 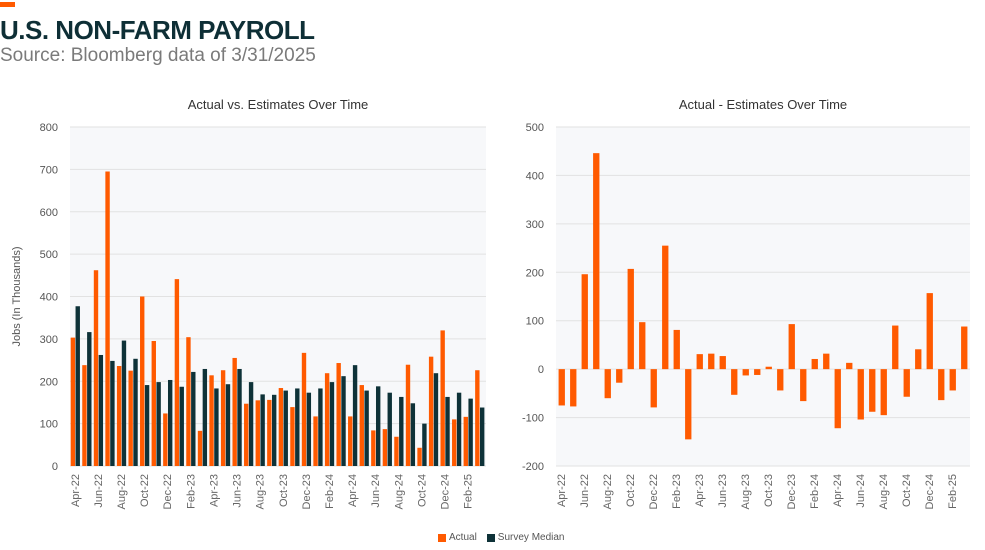 I want to click on x-tick-label: Oct-24, so click(x=422, y=490).